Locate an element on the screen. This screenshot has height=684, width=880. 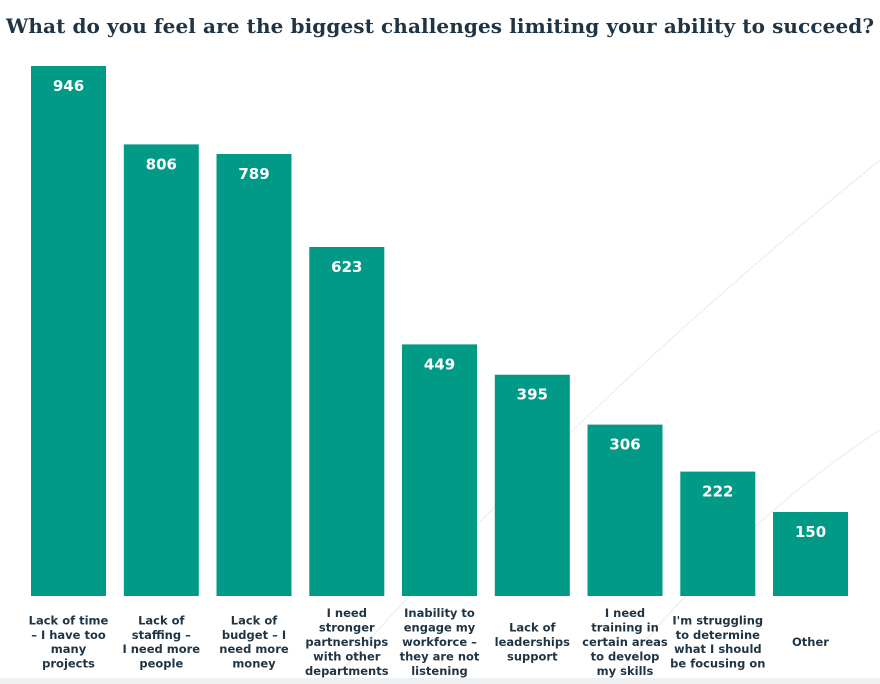
category-label-line: departments is located at coordinates (347, 671).